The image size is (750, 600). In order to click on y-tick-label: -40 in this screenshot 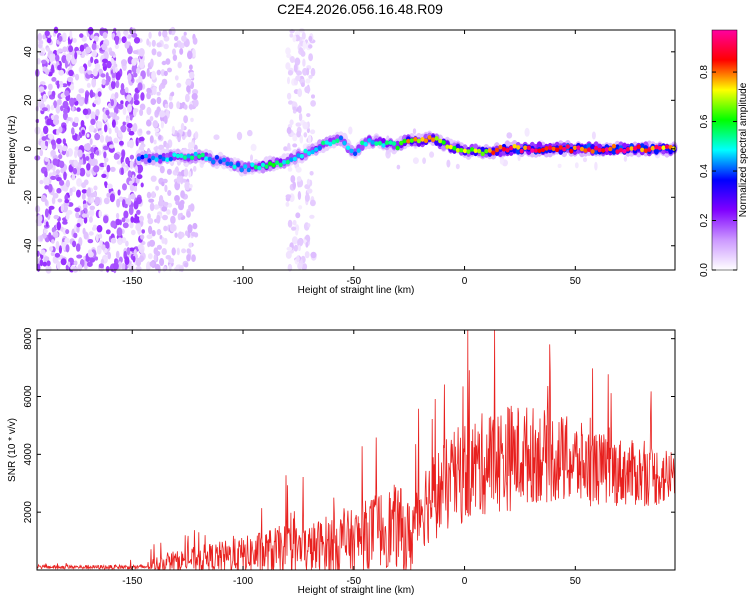, I will do `click(28, 245)`.